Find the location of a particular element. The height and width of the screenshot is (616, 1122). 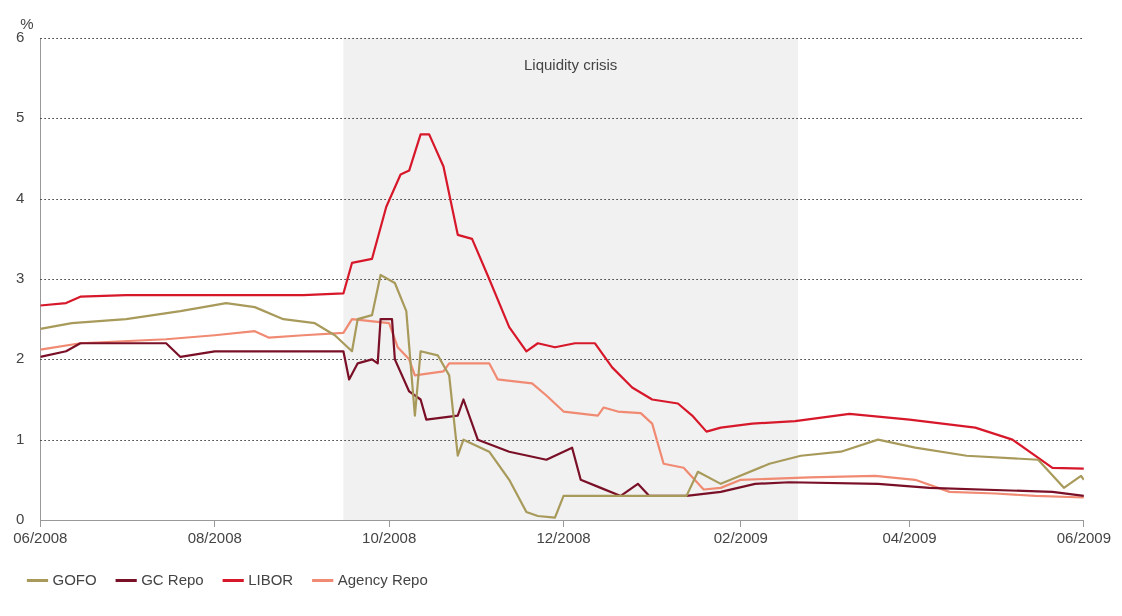

band-label: Liquidity crisis is located at coordinates (571, 64).